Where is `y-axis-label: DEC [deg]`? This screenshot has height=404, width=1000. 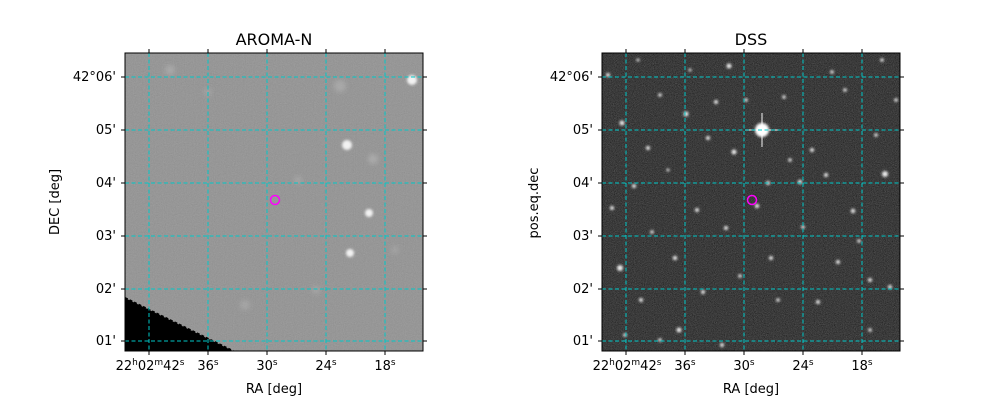 y-axis-label: DEC [deg] is located at coordinates (55, 202).